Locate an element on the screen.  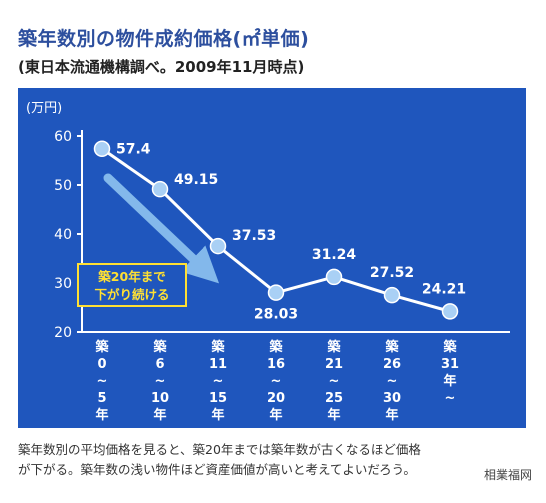
x-tick-label-part: 20 is located at coordinates (276, 398).